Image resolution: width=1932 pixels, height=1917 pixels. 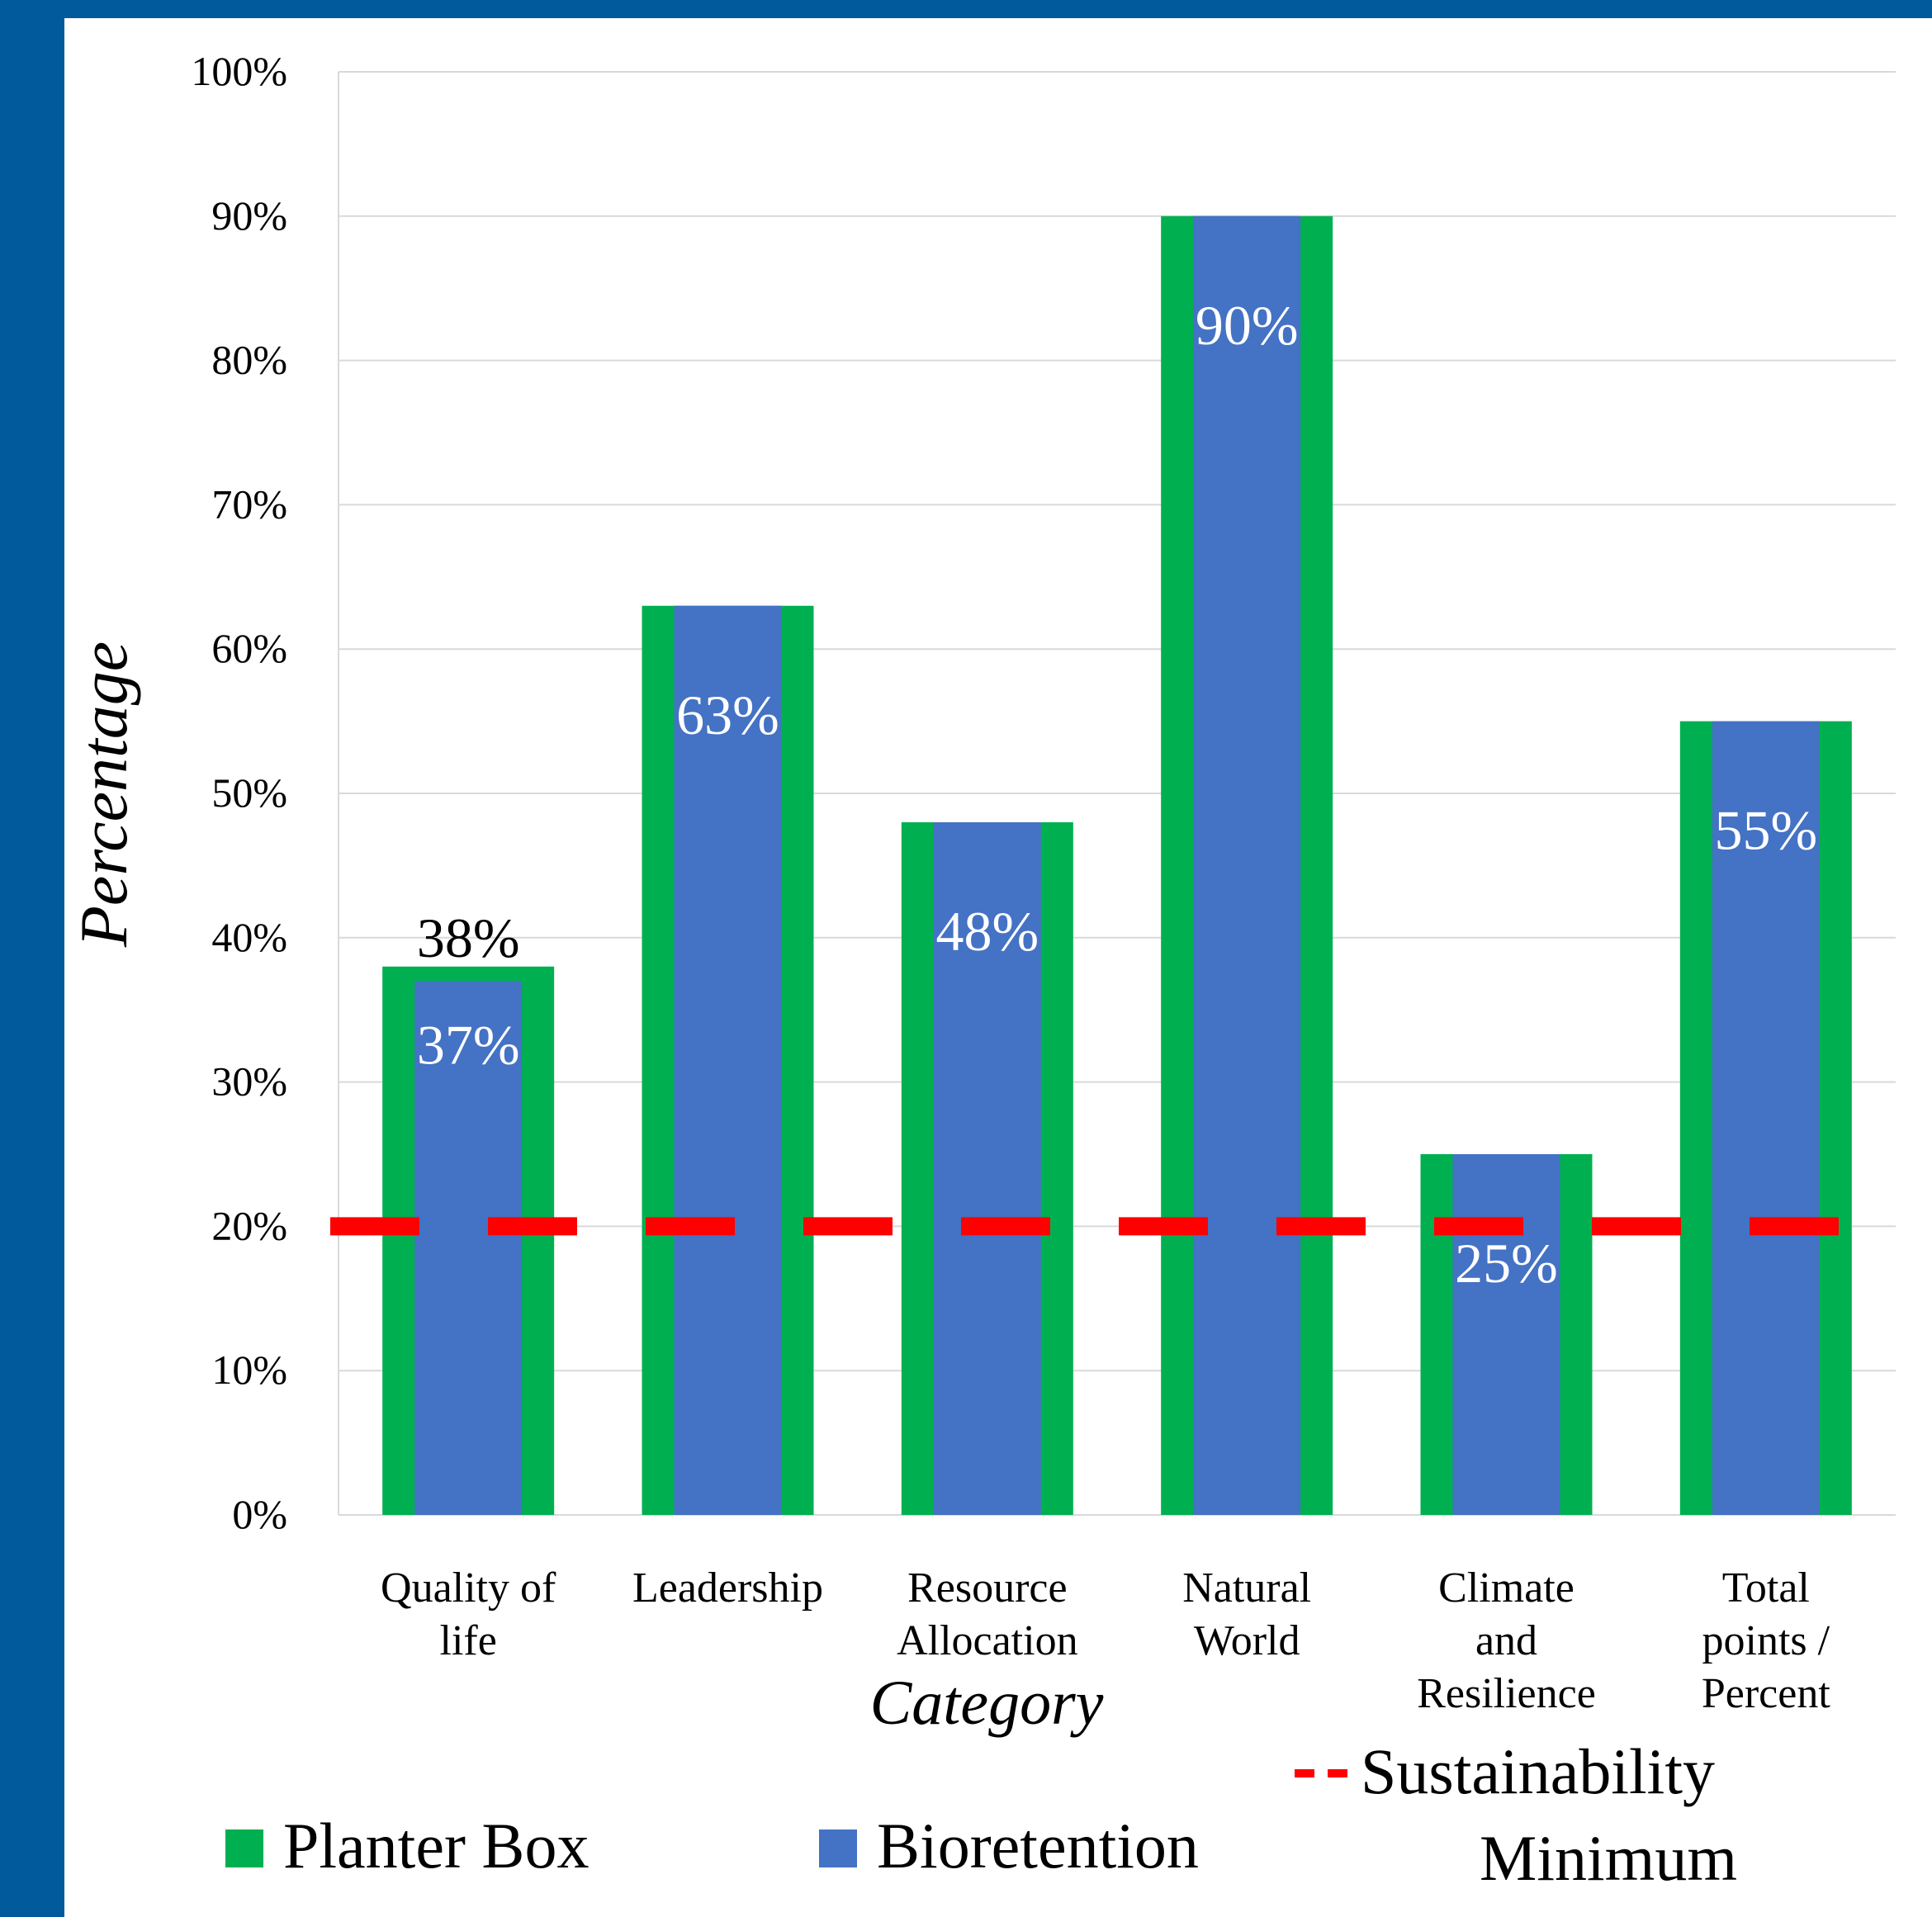 What do you see at coordinates (1506, 1693) in the screenshot?
I see `x-category-label: Resilience` at bounding box center [1506, 1693].